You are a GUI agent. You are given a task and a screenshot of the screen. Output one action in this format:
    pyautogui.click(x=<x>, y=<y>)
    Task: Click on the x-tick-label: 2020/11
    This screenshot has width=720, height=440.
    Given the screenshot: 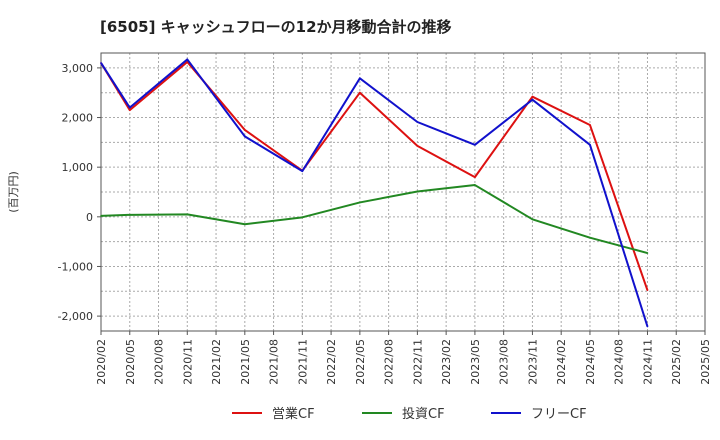 What is the action you would take?
    pyautogui.click(x=187, y=362)
    